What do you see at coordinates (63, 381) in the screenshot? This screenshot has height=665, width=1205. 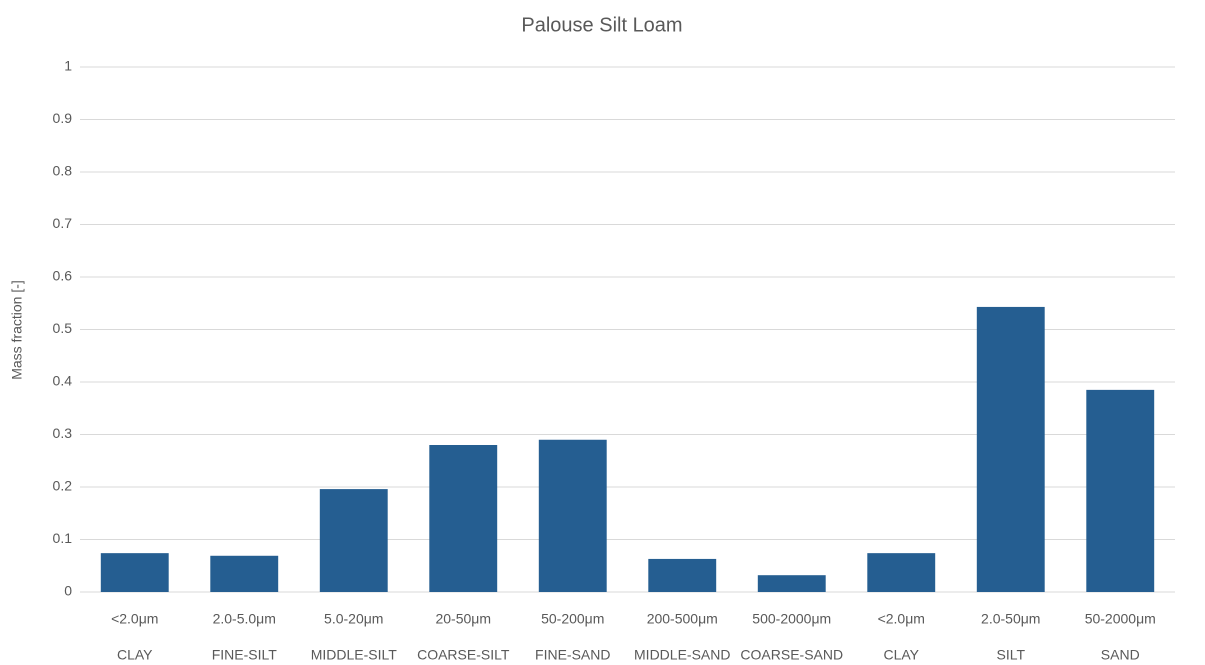 I see `y-tick-label: 0.4` at bounding box center [63, 381].